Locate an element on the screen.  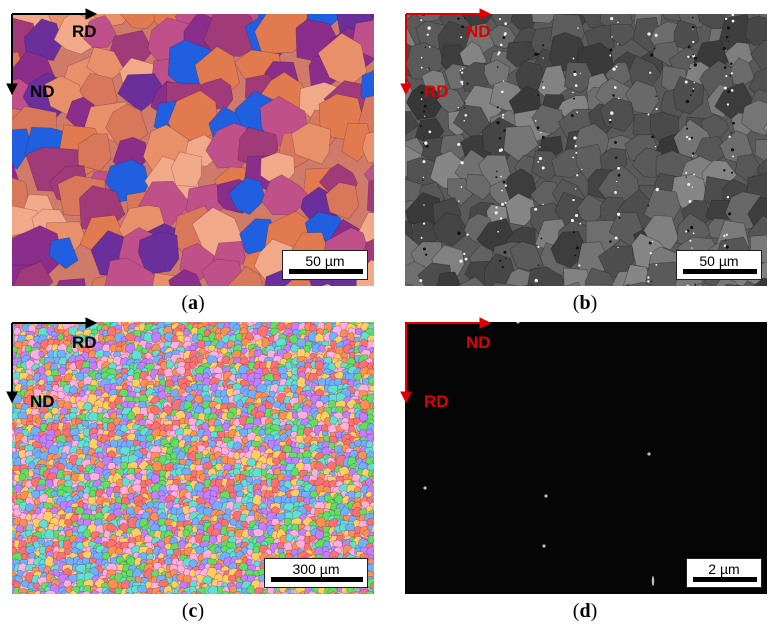
scale-bar-c: 300 µm is located at coordinates (316, 573).